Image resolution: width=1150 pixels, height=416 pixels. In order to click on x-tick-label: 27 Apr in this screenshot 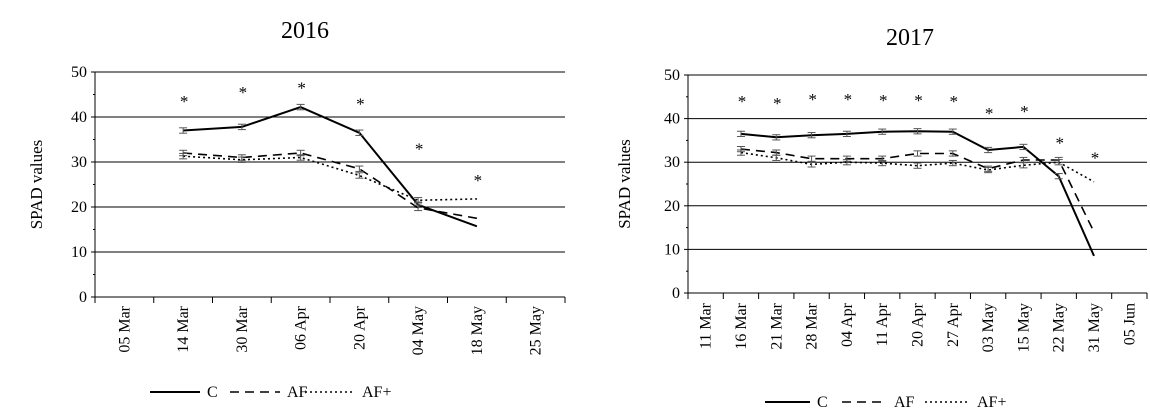, I will do `click(953, 324)`.